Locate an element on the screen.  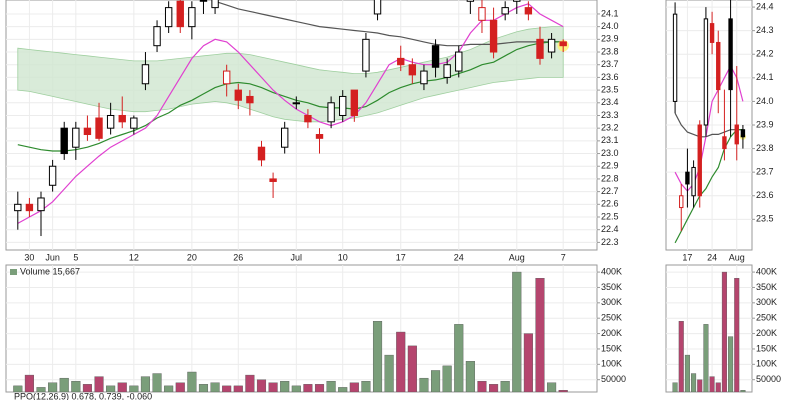
moving-average-line is located at coordinates (708, 186).